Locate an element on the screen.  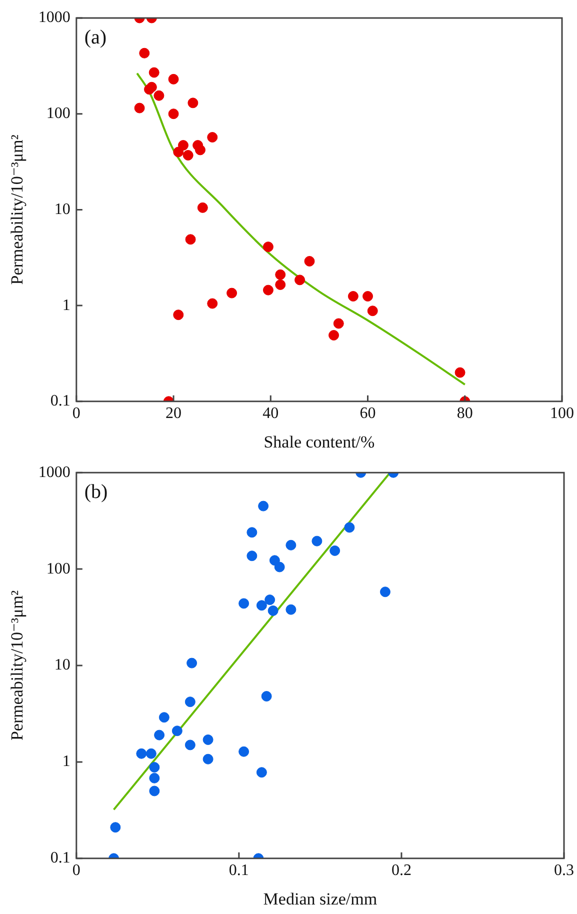
x-axis-title: Shale content/% is located at coordinates (319, 442).